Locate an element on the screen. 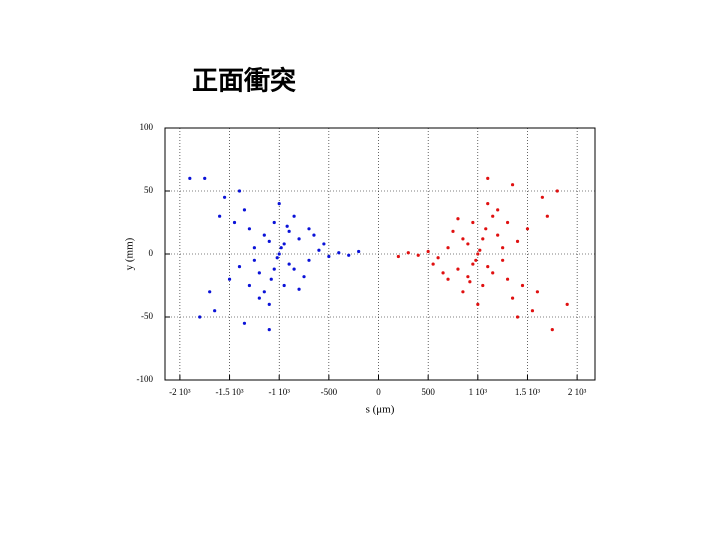 This screenshot has height=545, width=720. y-tick-label: -100 is located at coordinates (145, 379).